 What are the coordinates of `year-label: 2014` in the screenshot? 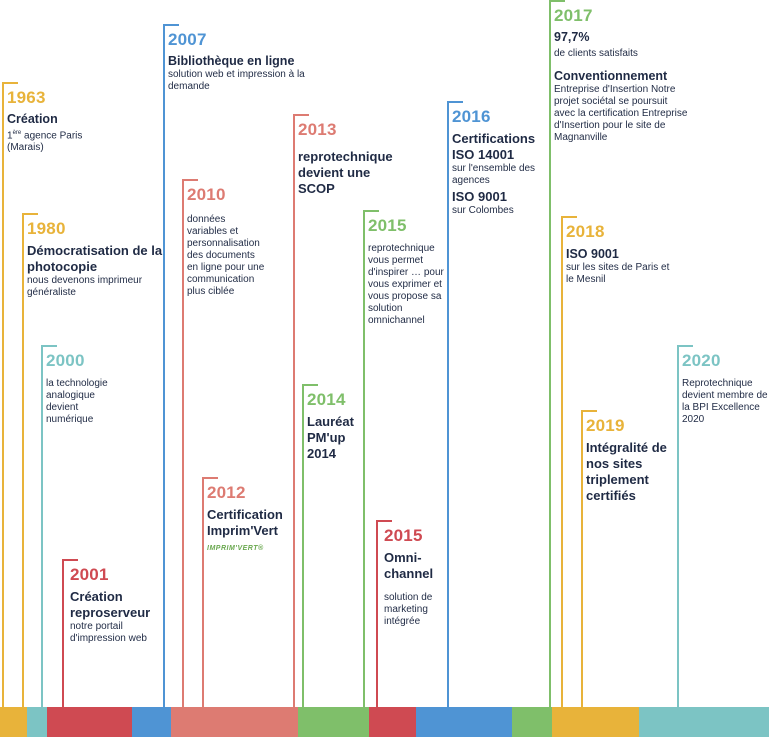 It's located at (326, 399).